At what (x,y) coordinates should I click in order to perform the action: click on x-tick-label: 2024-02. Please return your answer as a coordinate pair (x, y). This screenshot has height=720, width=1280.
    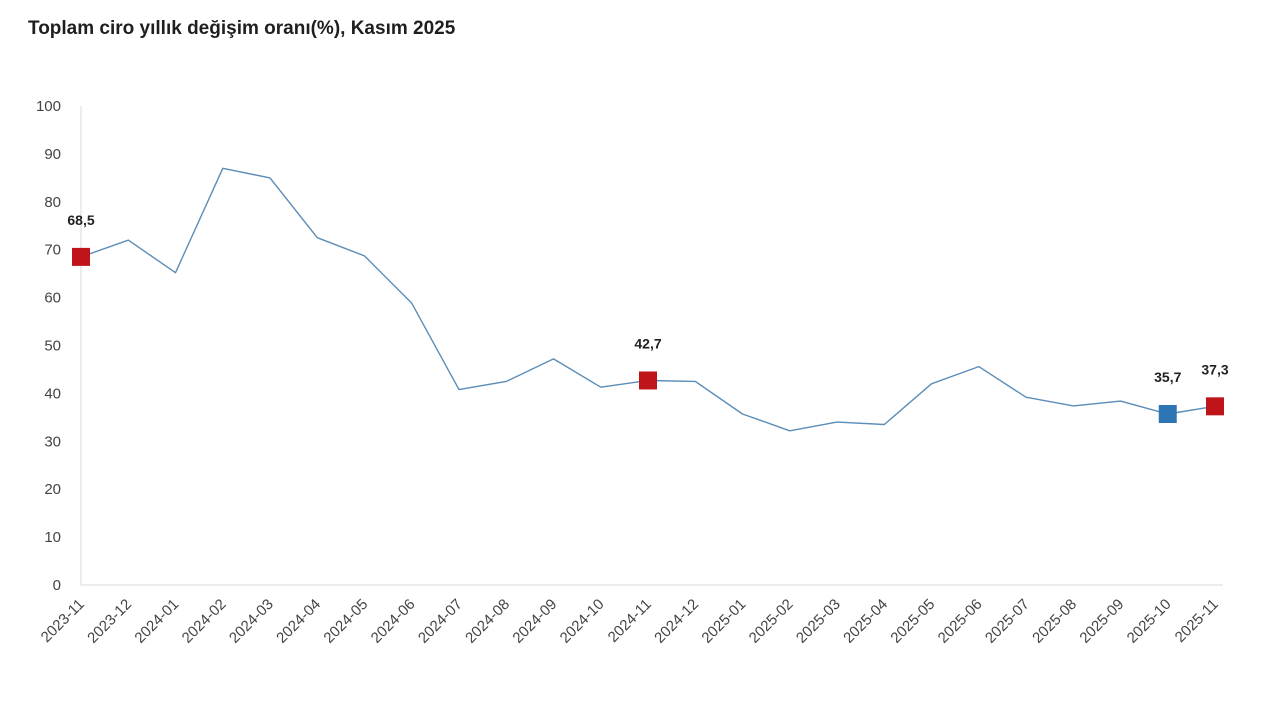
    Looking at the image, I should click on (204, 621).